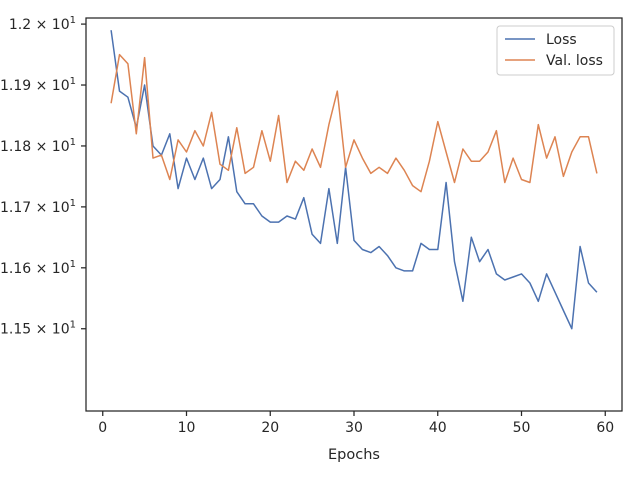 The height and width of the screenshot is (480, 640). Describe the element at coordinates (522, 428) in the screenshot. I see `x-tick-label: 50` at that location.